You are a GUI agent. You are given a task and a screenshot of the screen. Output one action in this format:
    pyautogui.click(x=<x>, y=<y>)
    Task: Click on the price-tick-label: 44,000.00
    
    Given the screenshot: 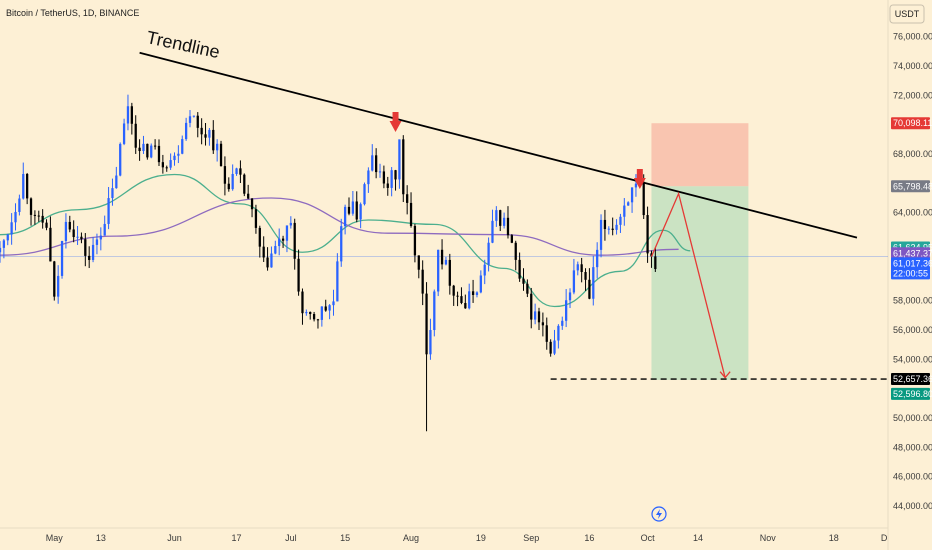 What is the action you would take?
    pyautogui.click(x=912, y=506)
    